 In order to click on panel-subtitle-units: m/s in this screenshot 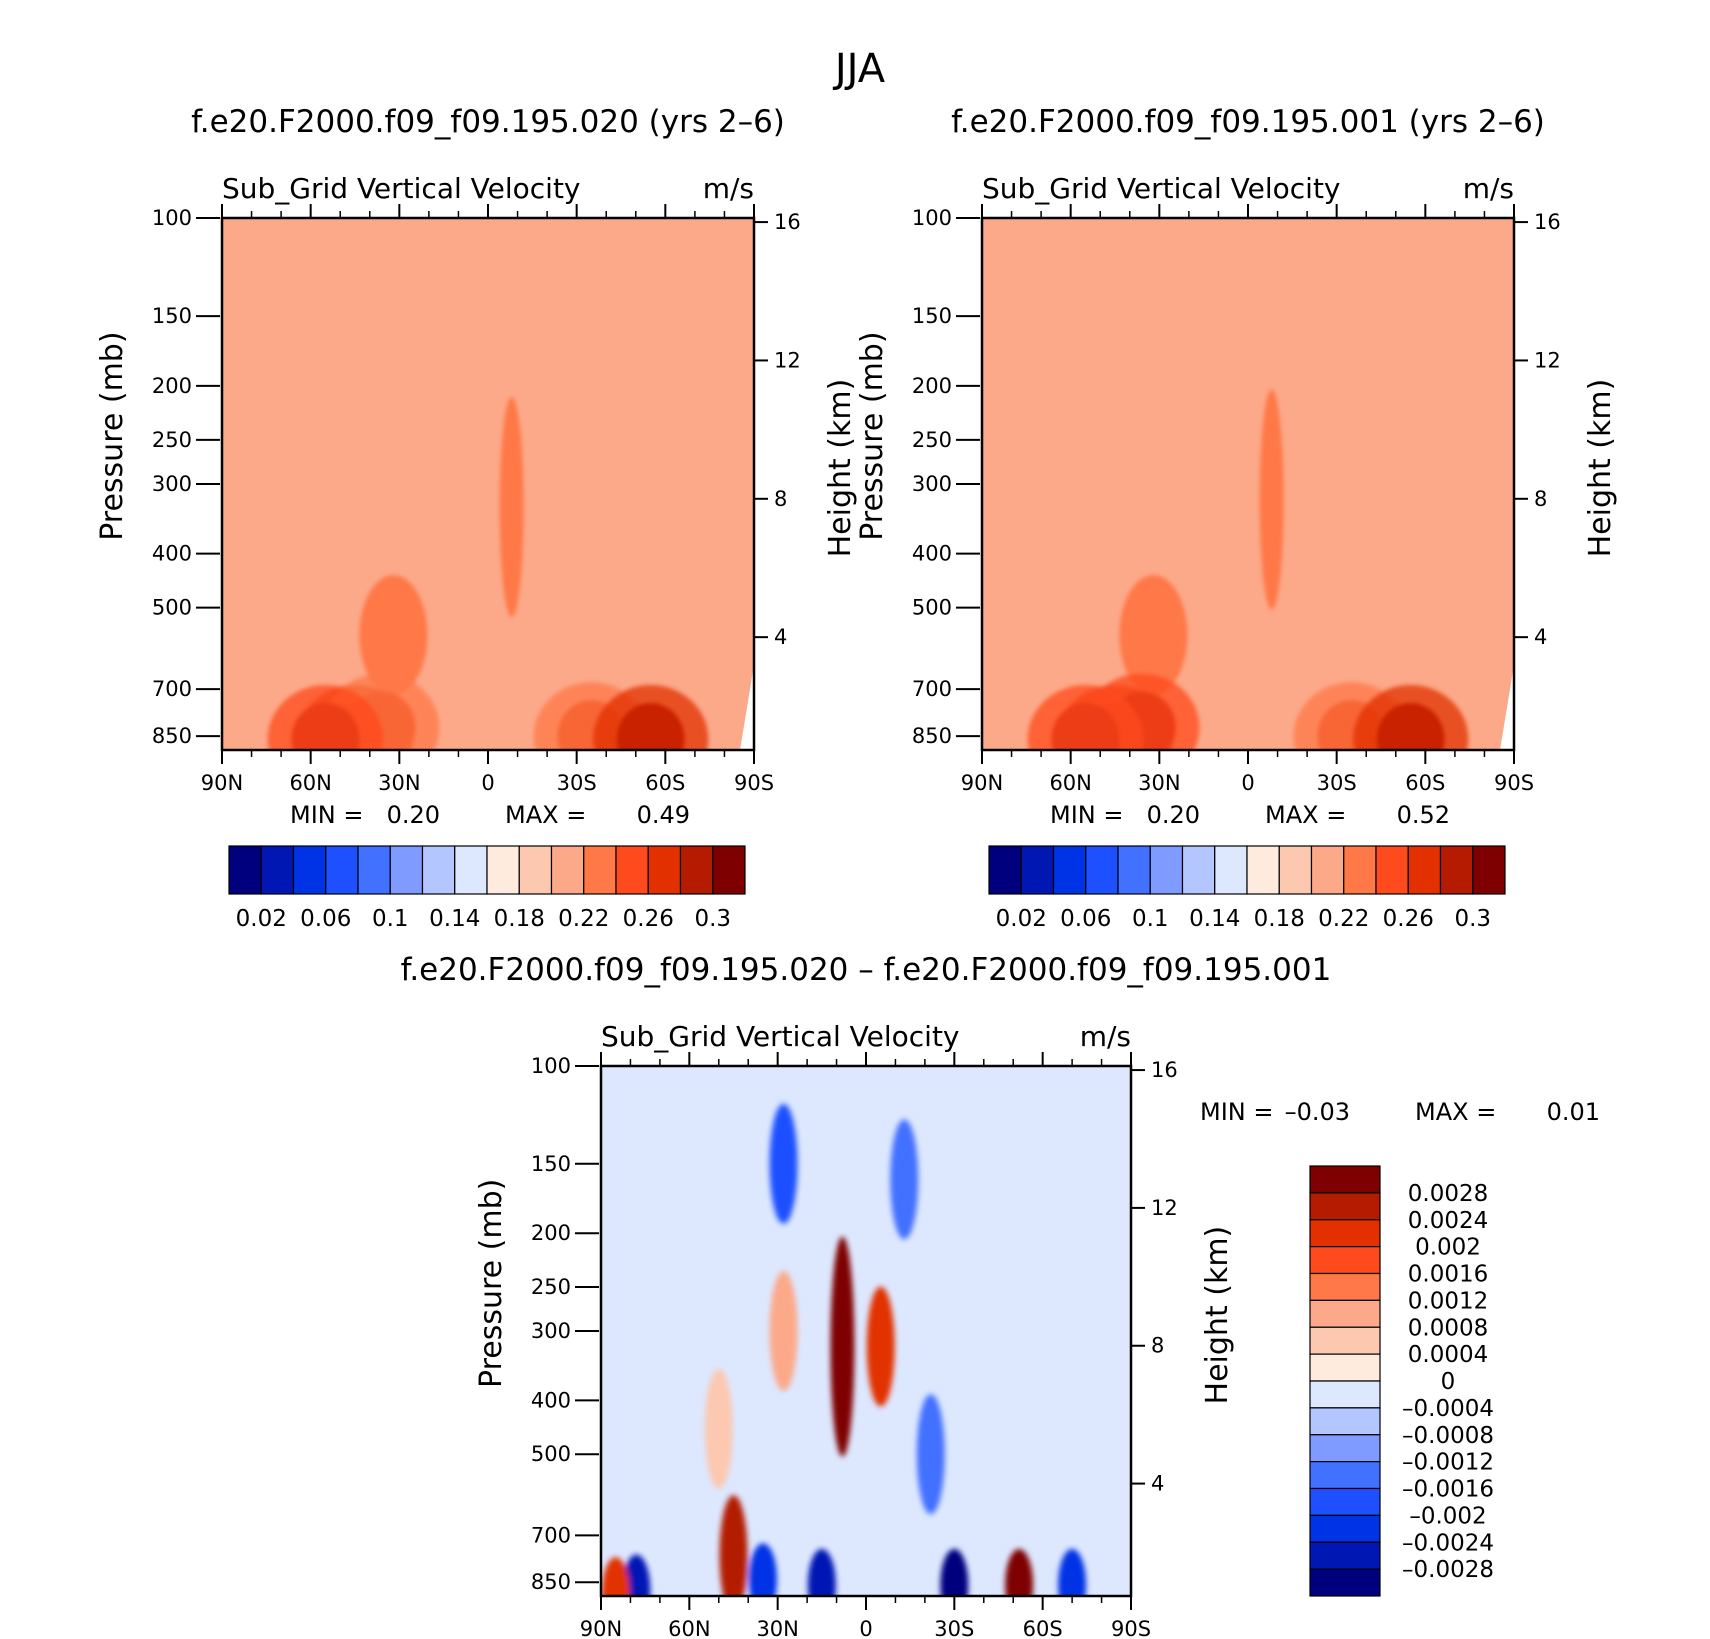, I will do `click(1488, 188)`.